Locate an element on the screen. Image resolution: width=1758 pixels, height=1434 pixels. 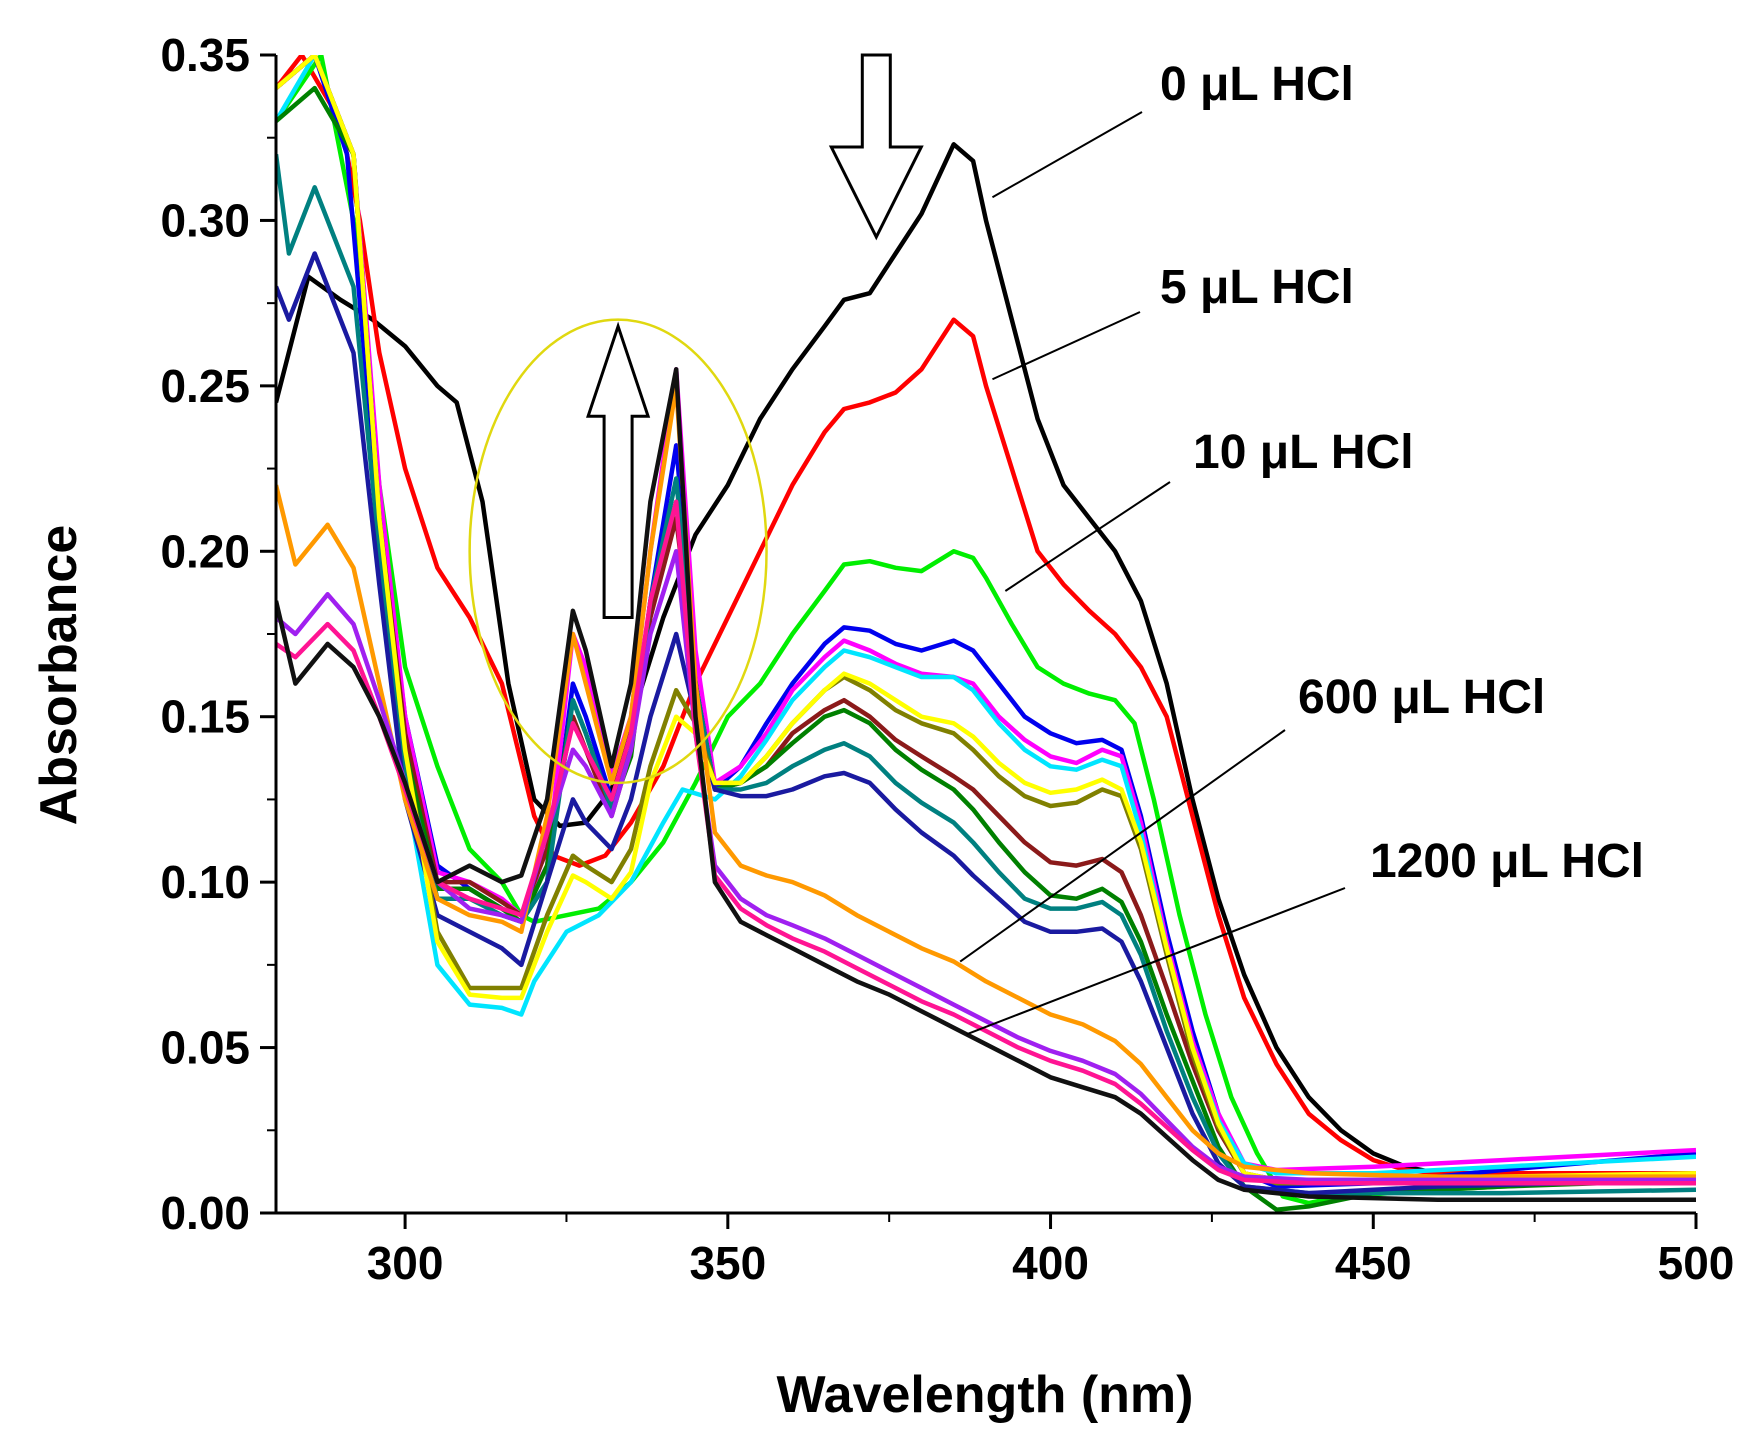
y-tick-label: 0.25 is located at coordinates (205, 386).